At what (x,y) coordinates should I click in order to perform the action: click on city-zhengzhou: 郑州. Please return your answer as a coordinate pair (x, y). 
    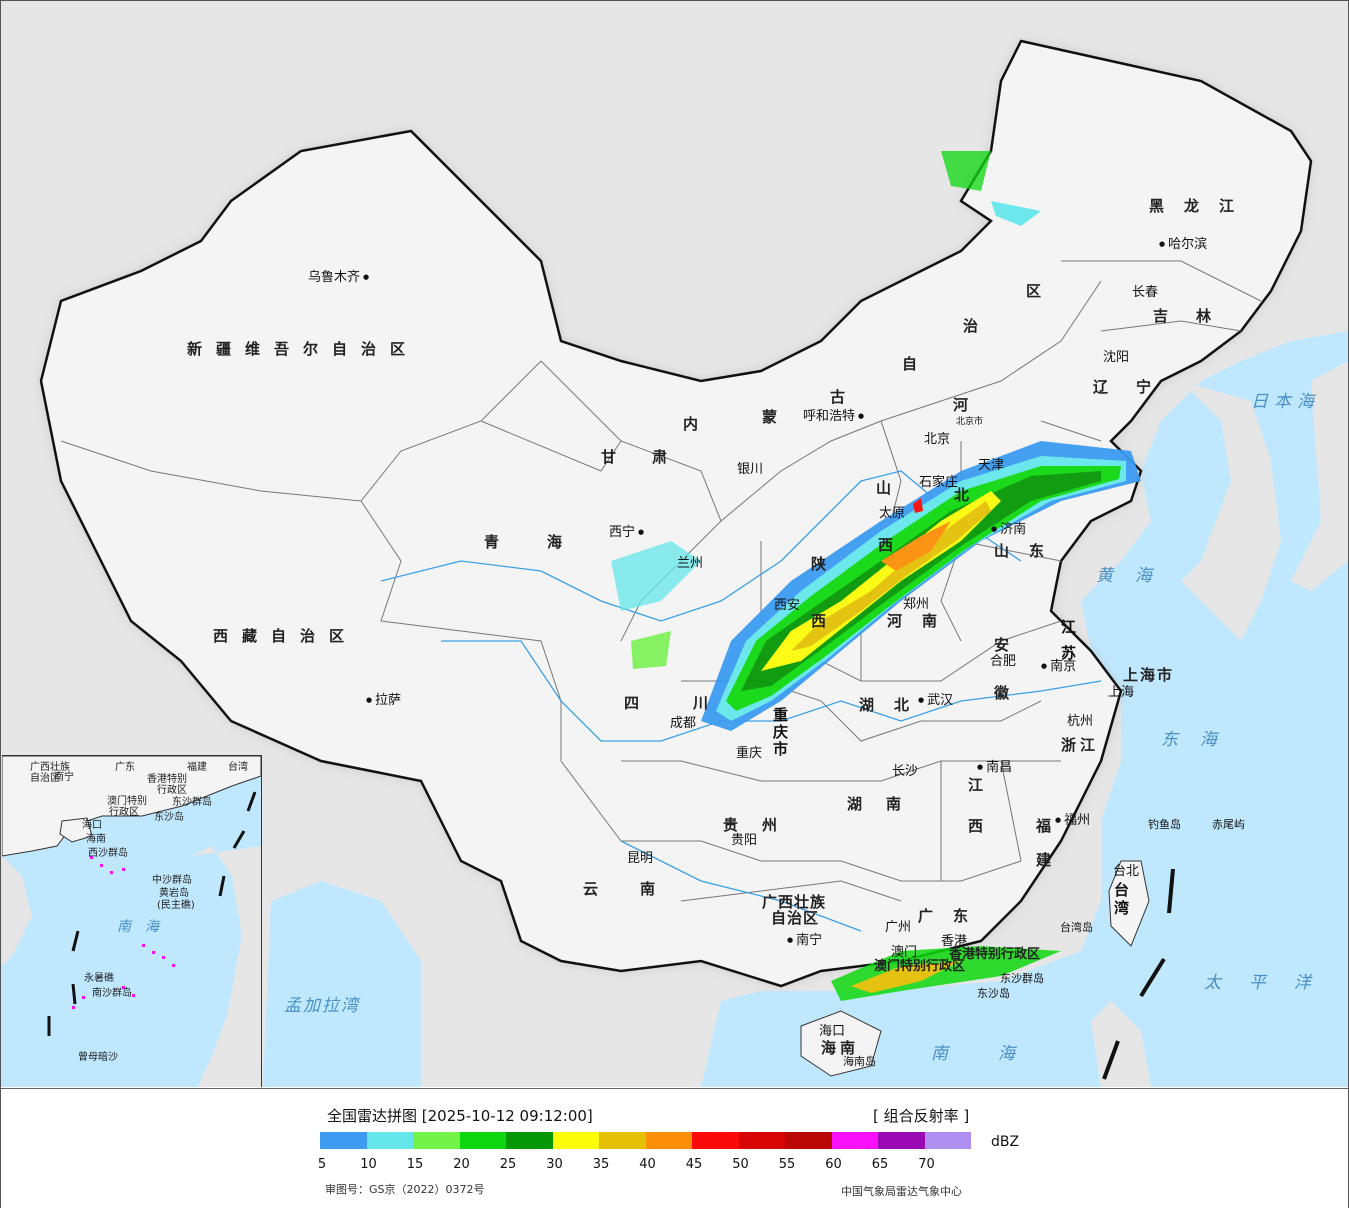
    Looking at the image, I should click on (916, 604).